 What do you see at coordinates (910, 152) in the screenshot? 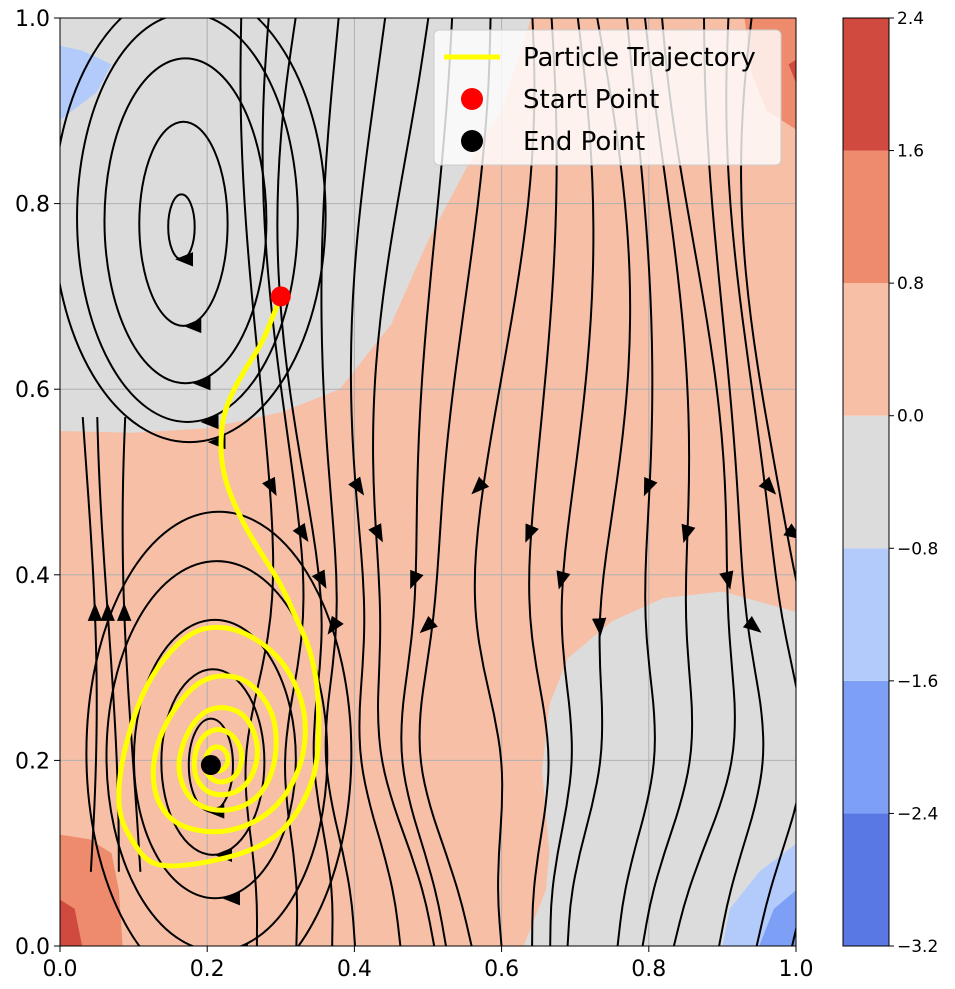
I see `colorbar-tick-label: 1.6` at bounding box center [910, 152].